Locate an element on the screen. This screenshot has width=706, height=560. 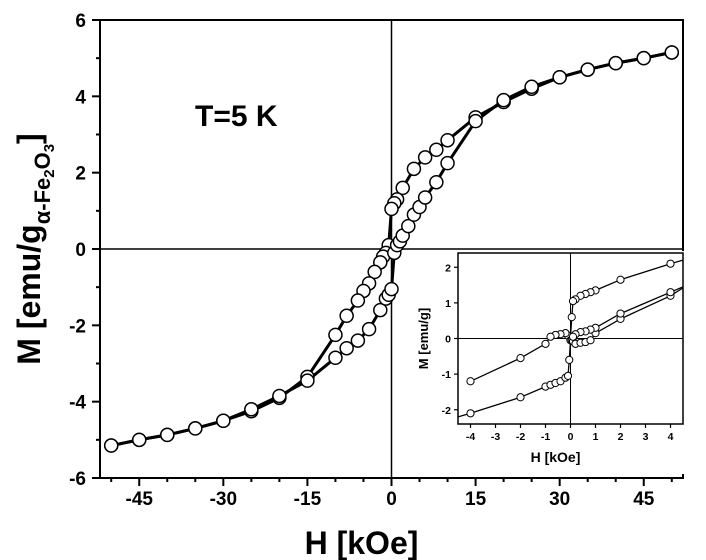
inset-x-axis-title: H [kOe] is located at coordinates (556, 457).